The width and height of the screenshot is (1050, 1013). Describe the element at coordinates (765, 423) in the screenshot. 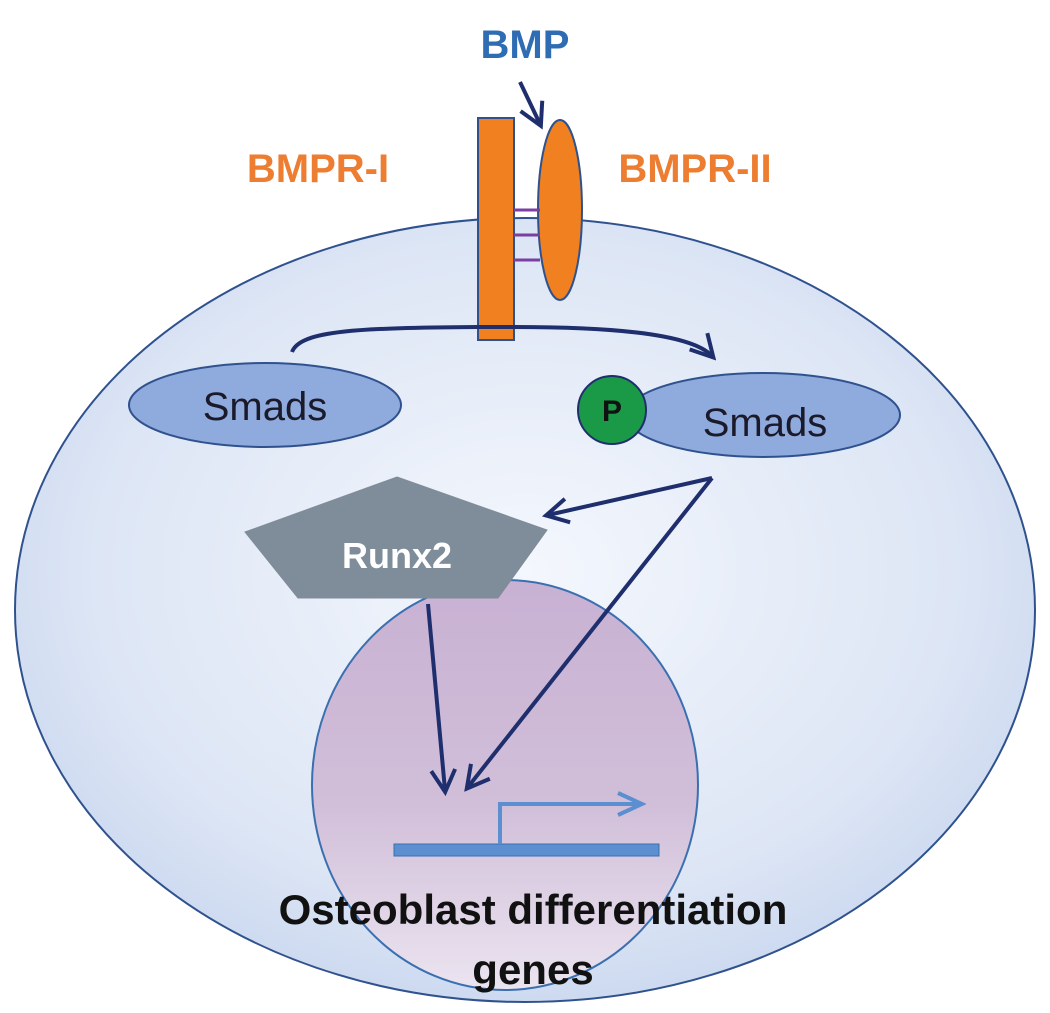

I see `smads-active-label: Smads` at that location.